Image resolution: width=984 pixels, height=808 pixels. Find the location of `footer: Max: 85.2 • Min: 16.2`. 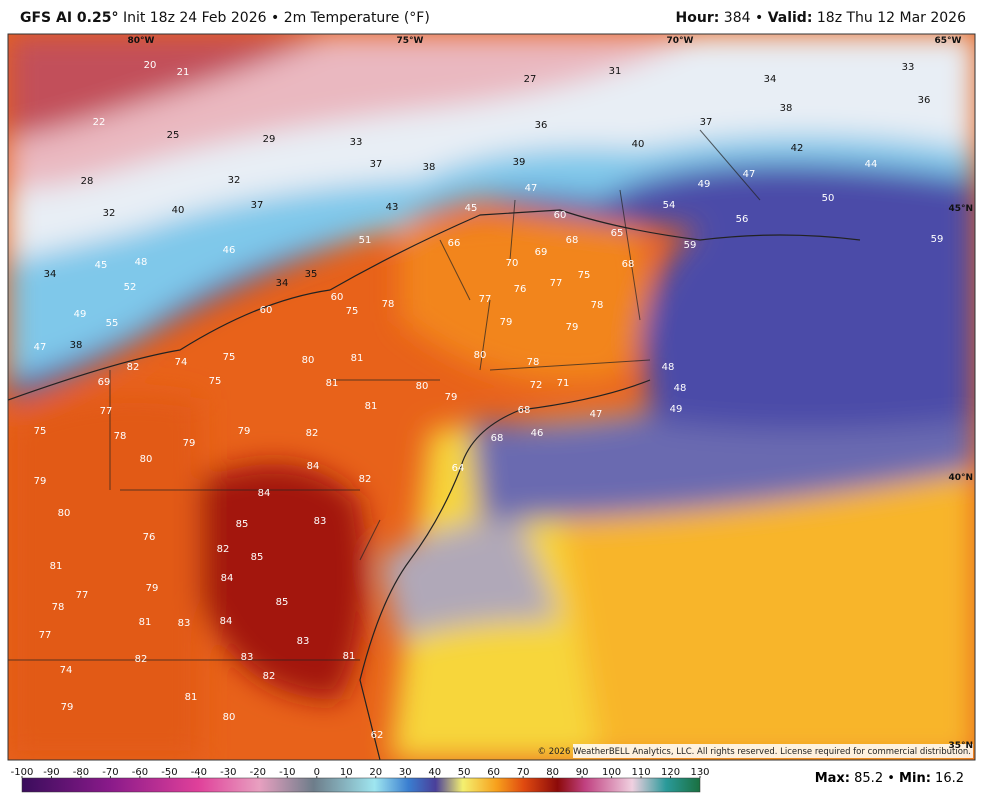

footer: Max: 85.2 • Min: 16.2 is located at coordinates (889, 778).